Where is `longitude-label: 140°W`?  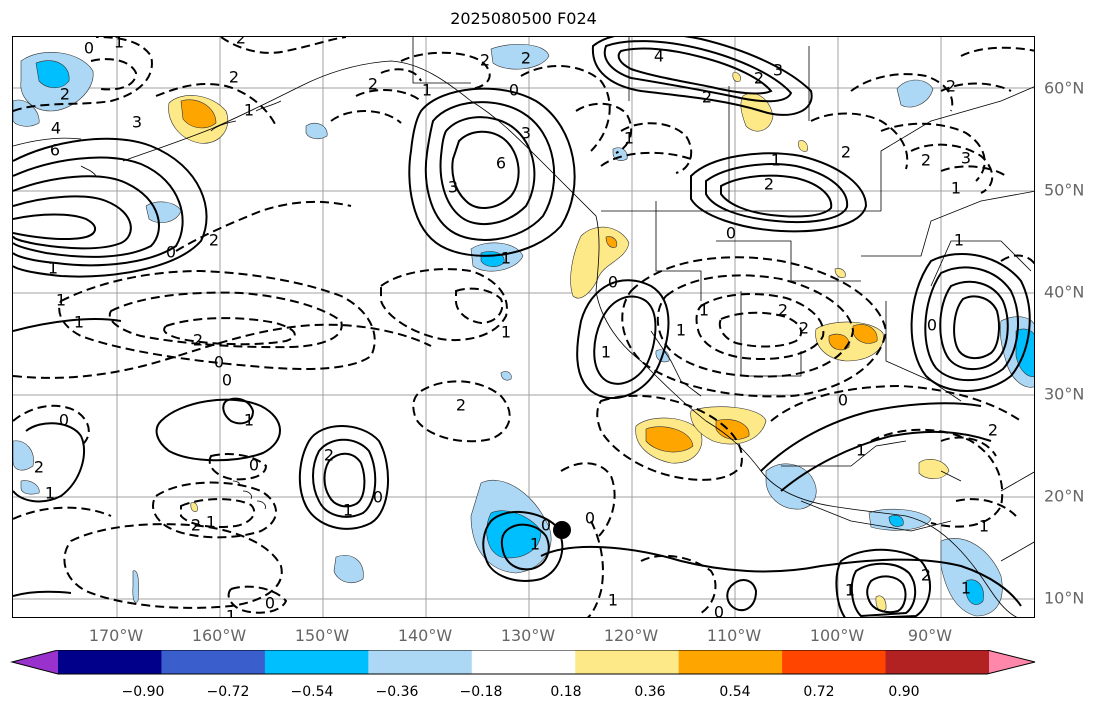 longitude-label: 140°W is located at coordinates (425, 635).